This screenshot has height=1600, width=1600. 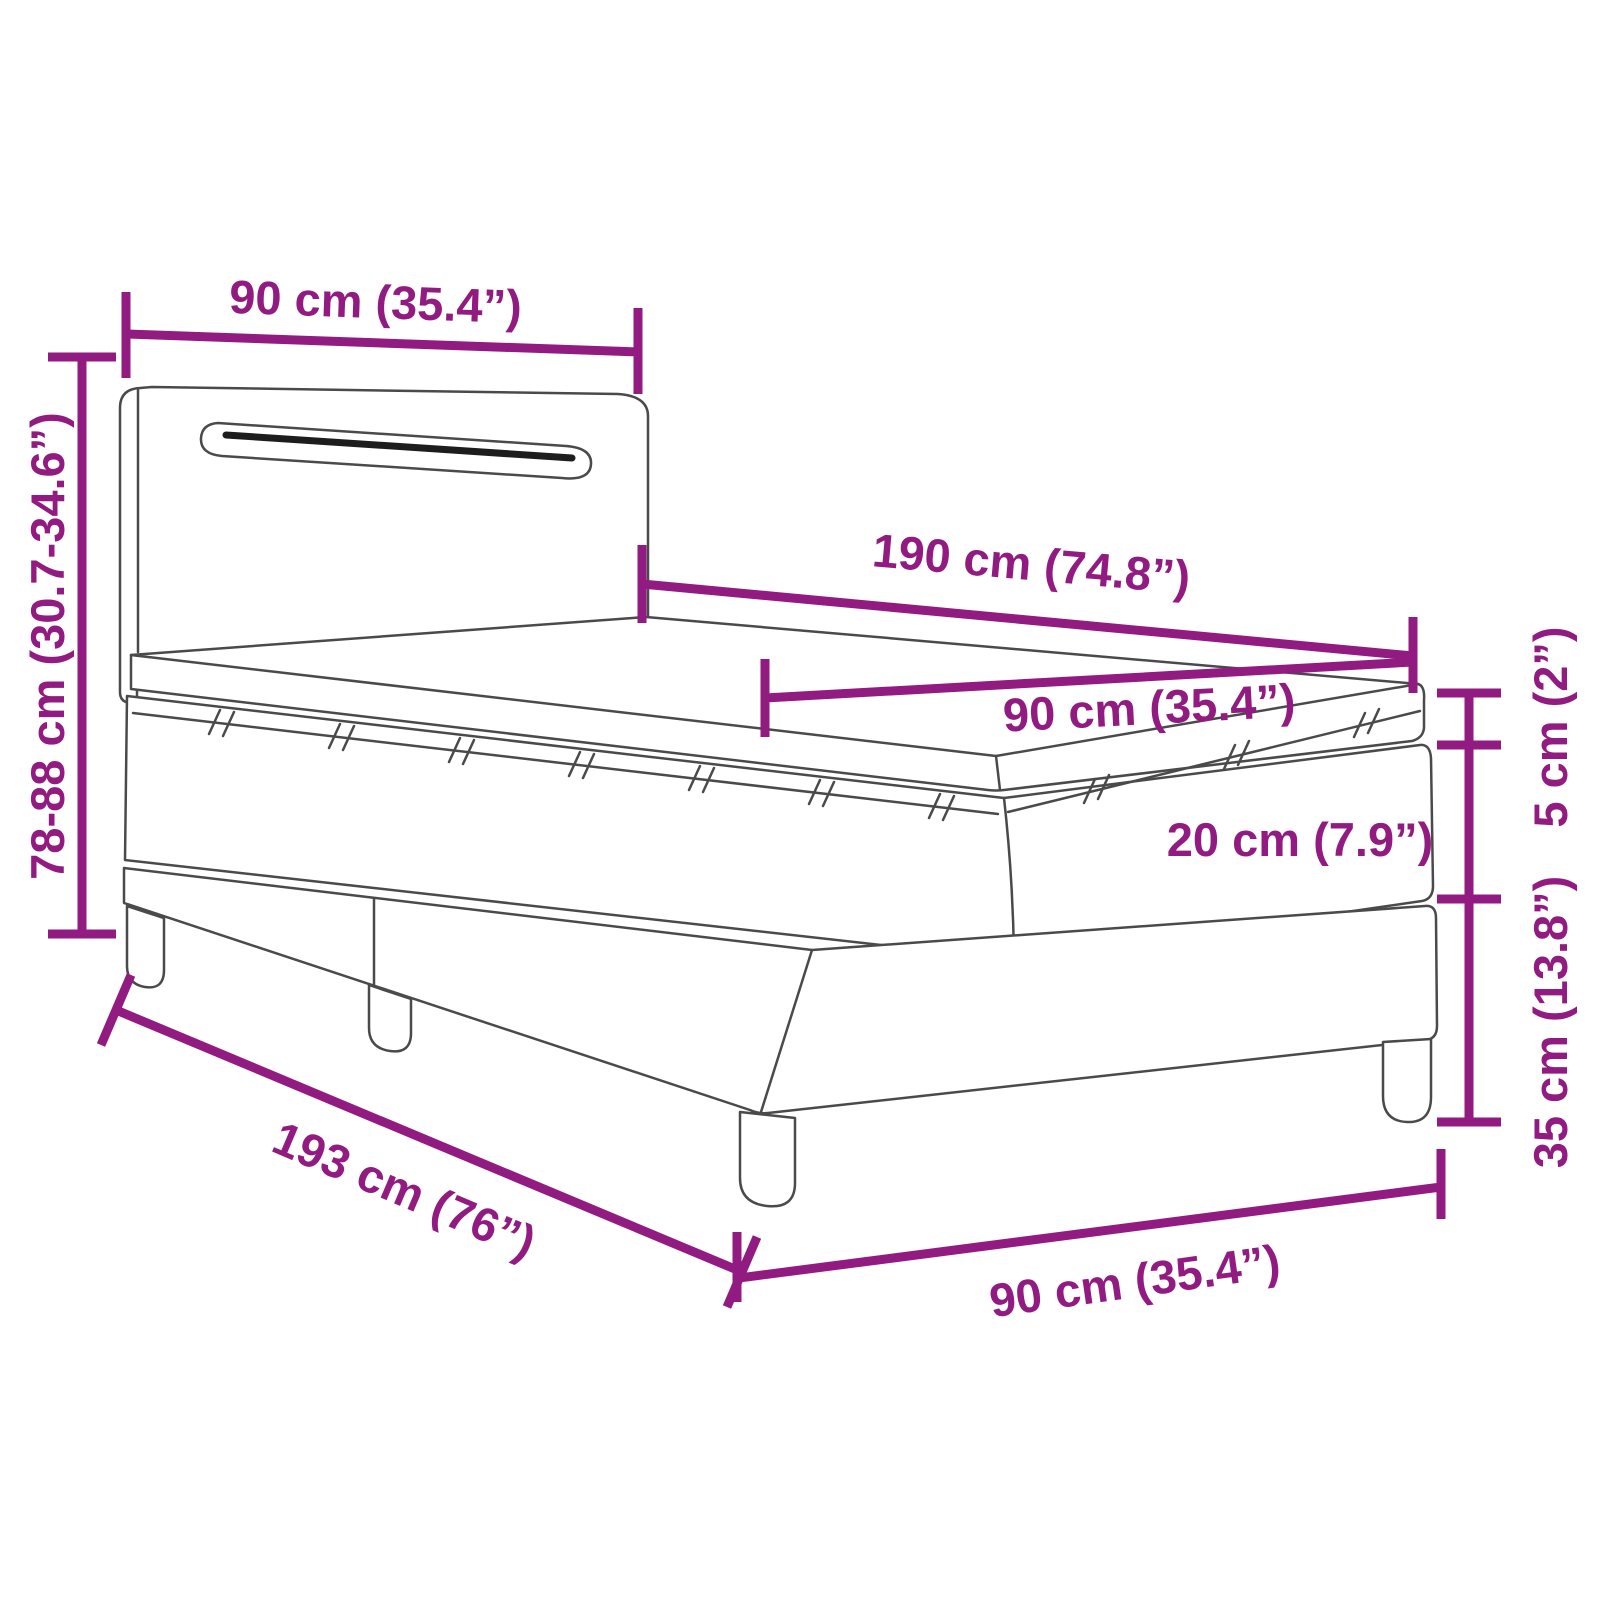 I want to click on box-spring-base, so click(x=780, y=990).